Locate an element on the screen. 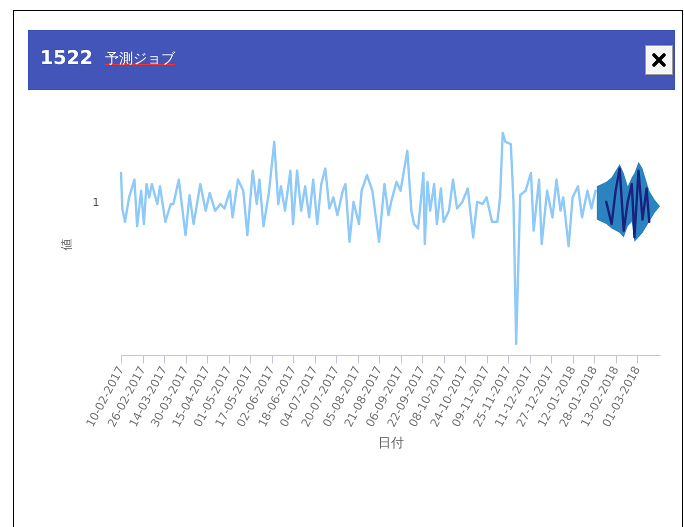 This screenshot has height=527, width=684. chart-subtitle: 予測ジョブ is located at coordinates (140, 59).